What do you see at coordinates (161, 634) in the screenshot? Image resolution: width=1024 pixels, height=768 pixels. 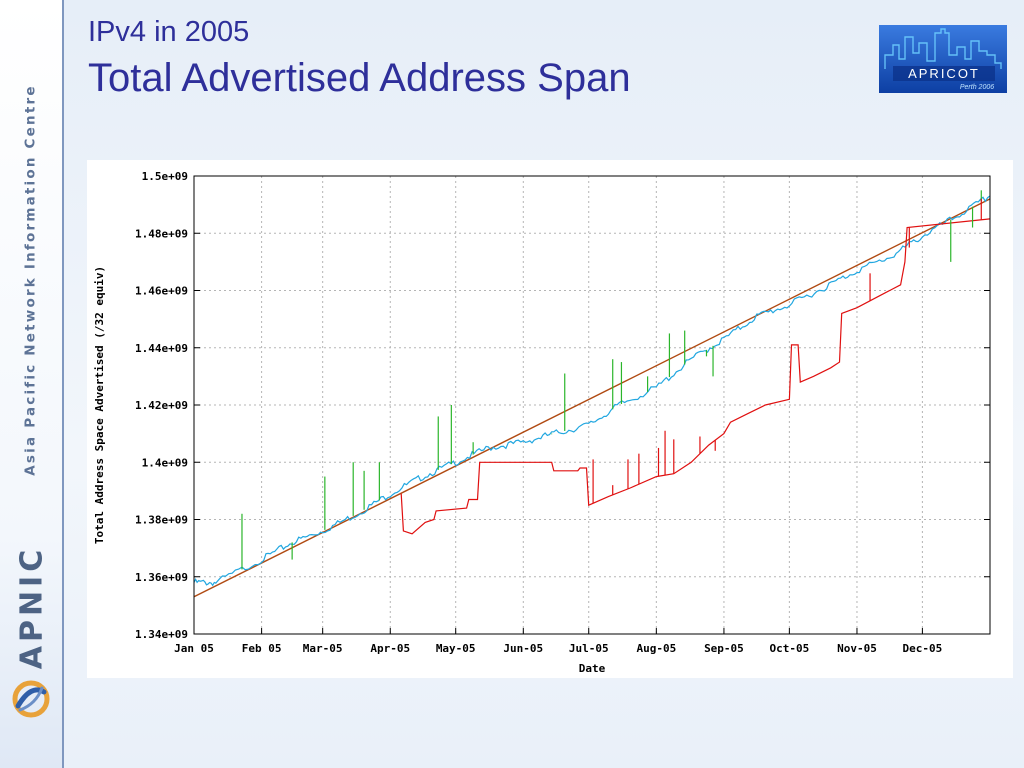 I see `y-tick-label: 1.34e+09` at bounding box center [161, 634].